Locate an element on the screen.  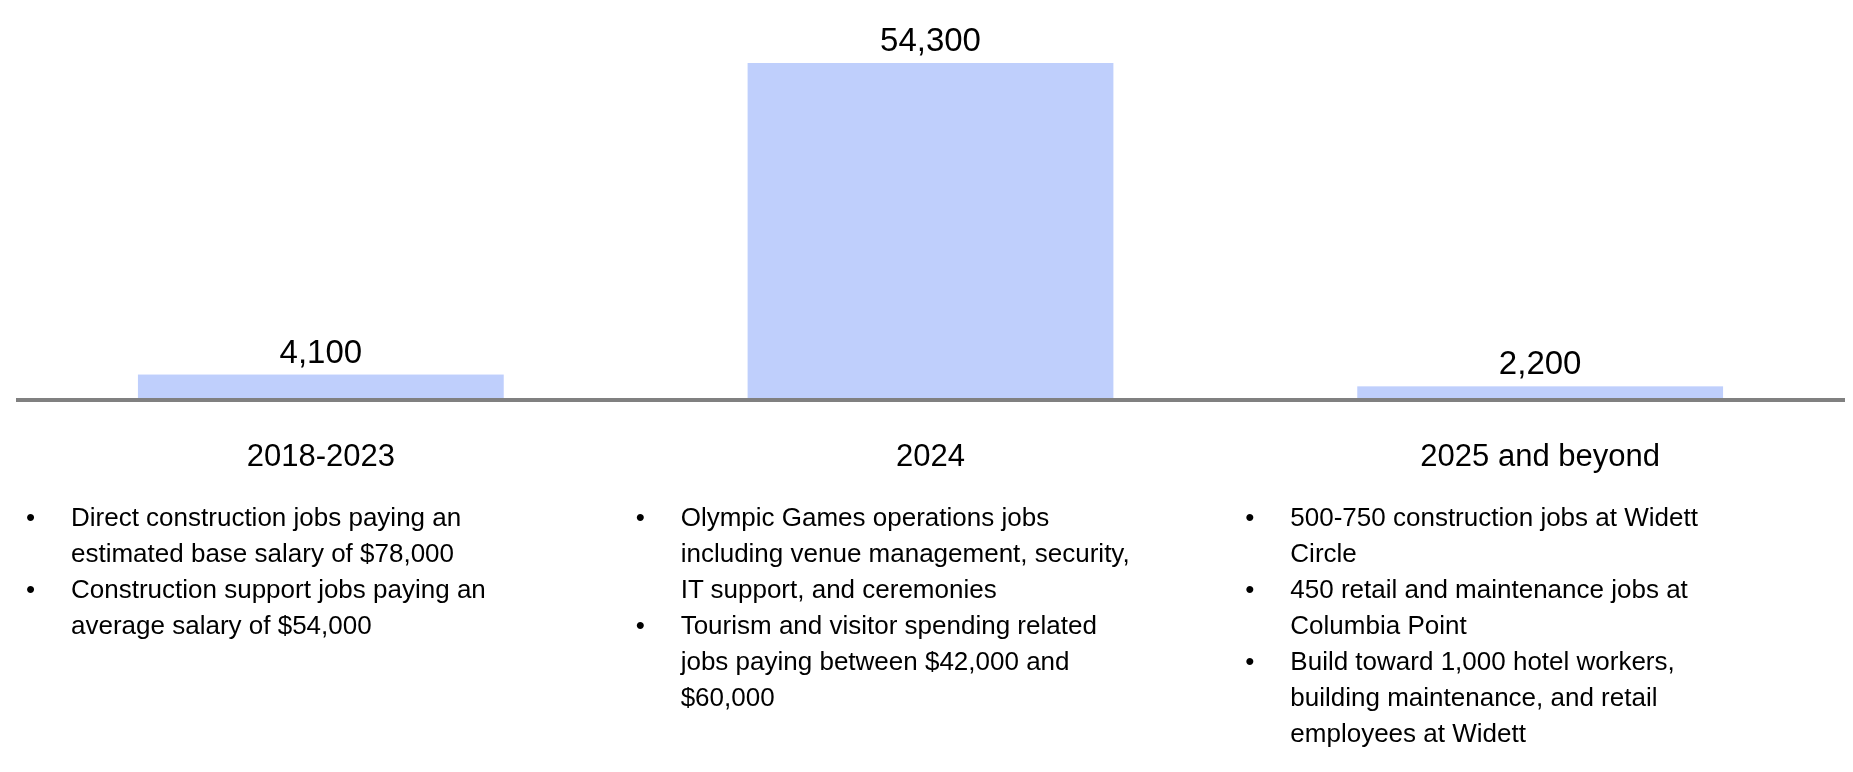
text: • Olympic Games operations jobs including venue management, security, IT support, and ceremonies • Tourism and visitor spending related jobs paying between $42,000 and $60,000 is located at coordinates (882, 607).